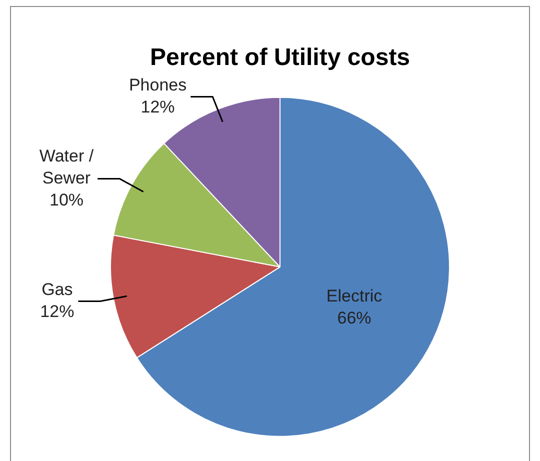 This screenshot has height=461, width=540. What do you see at coordinates (157, 84) in the screenshot?
I see `slice-label: Phones` at bounding box center [157, 84].